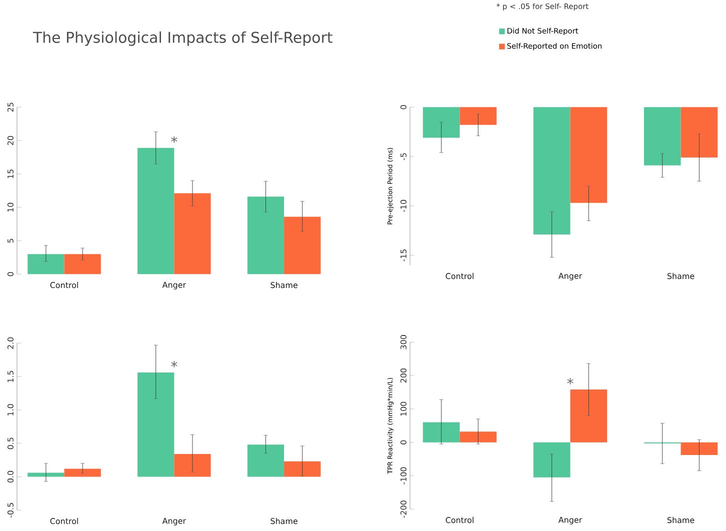 This screenshot has width=726, height=531. I want to click on chart-title: The Physiological Impacts of Self-Report, so click(182, 38).